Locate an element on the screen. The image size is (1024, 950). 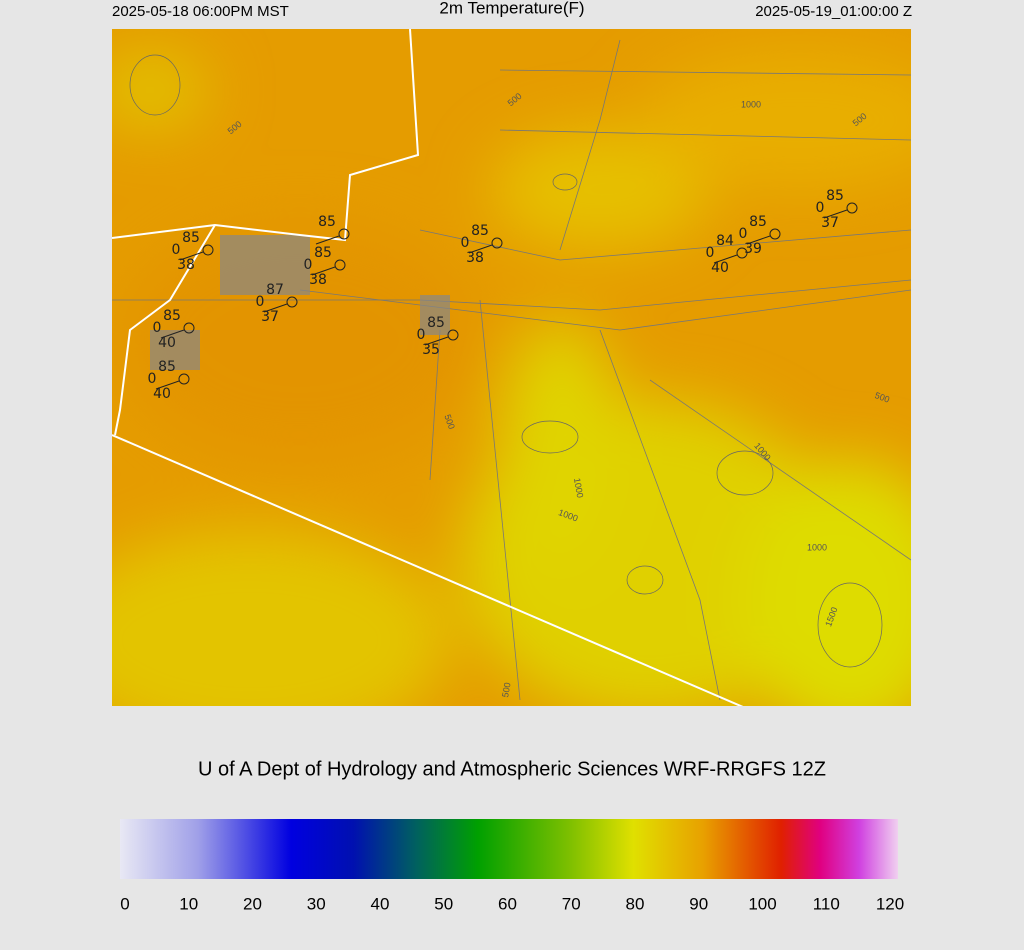
colorbar-tick-label: 90 is located at coordinates (698, 903).